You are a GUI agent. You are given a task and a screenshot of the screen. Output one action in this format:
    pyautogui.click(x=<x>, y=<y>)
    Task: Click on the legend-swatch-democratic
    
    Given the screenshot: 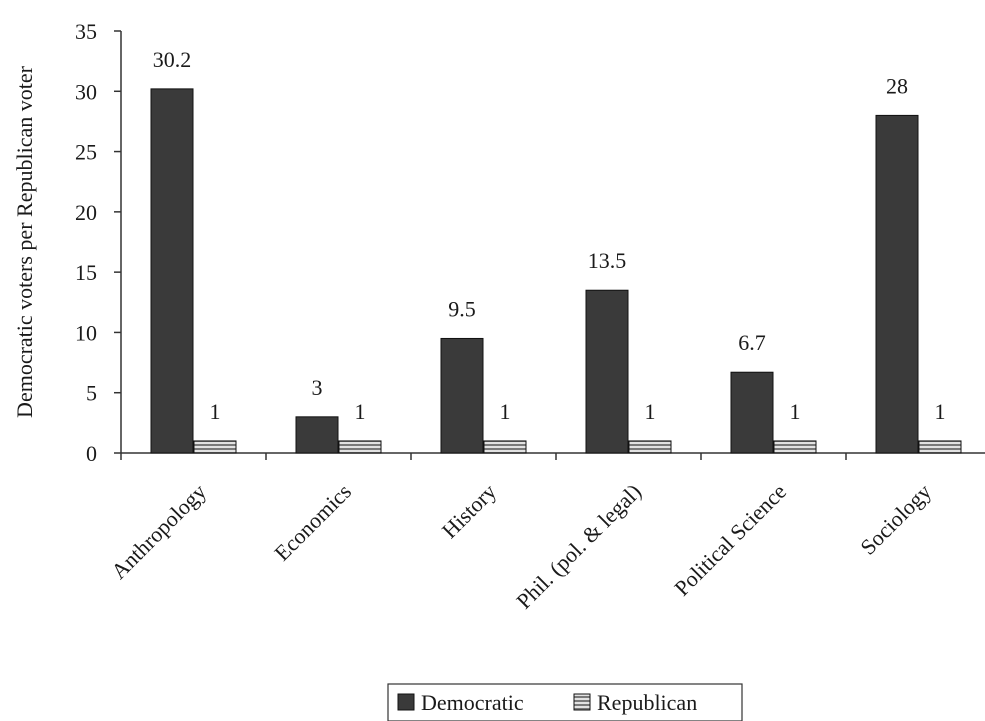 What is the action you would take?
    pyautogui.click(x=406, y=702)
    